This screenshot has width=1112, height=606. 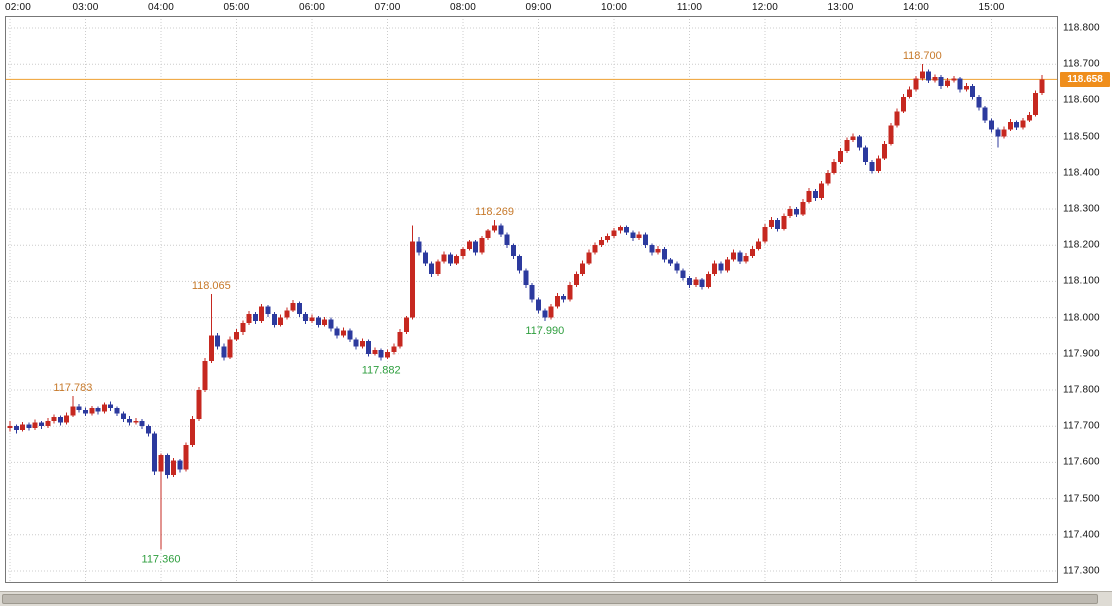 What do you see at coordinates (1081, 390) in the screenshot?
I see `price-label: 117.800` at bounding box center [1081, 390].